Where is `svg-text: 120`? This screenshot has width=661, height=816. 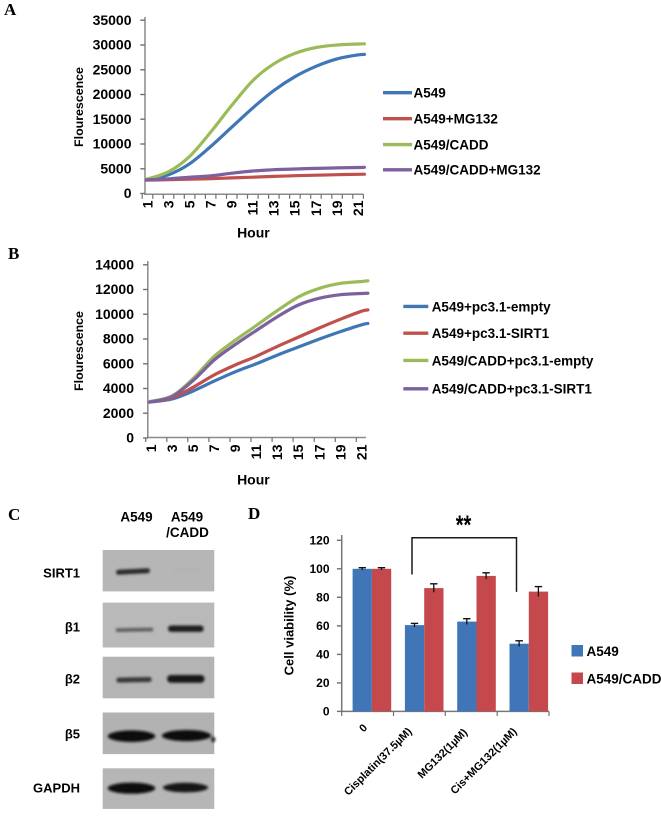 svg-text: 120 is located at coordinates (319, 541).